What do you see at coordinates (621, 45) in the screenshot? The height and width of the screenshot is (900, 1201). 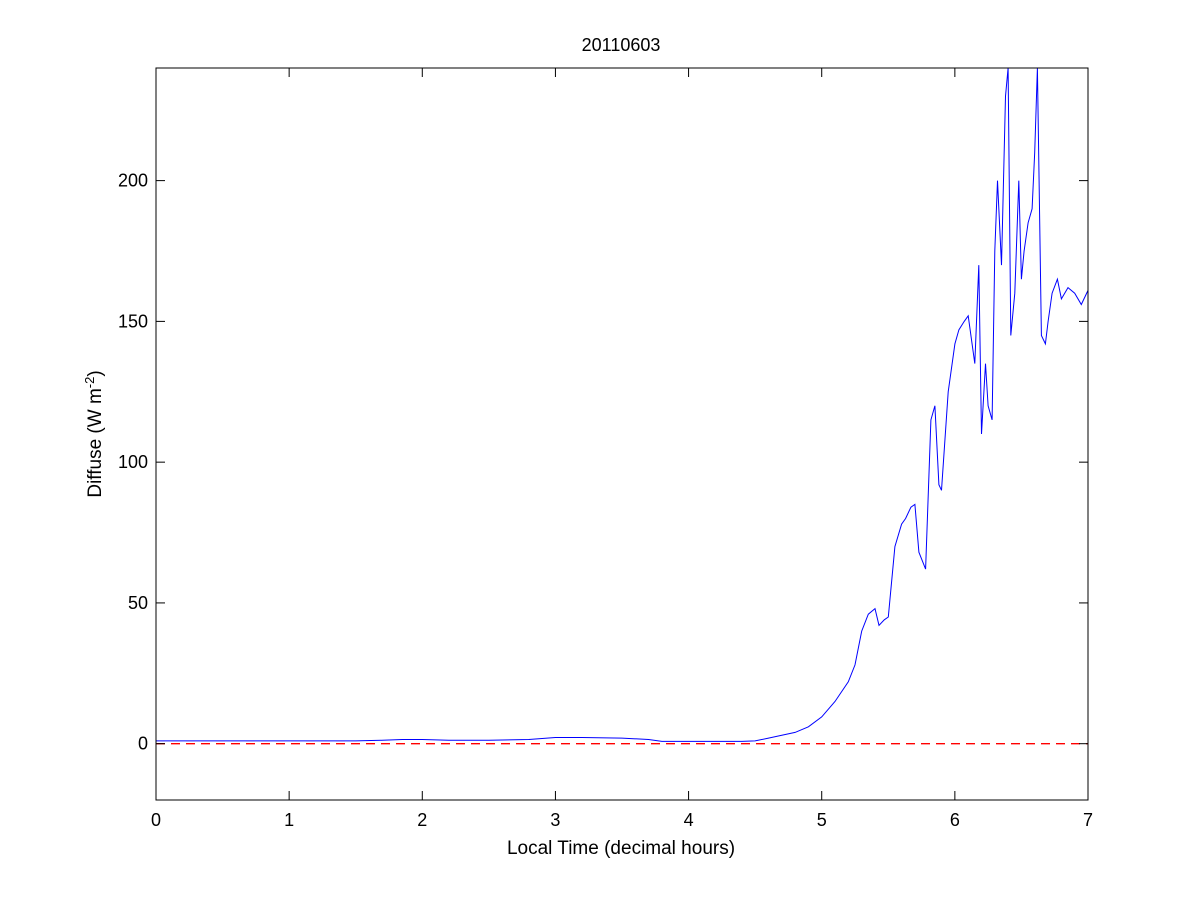 I see `chart-title: 20110603` at bounding box center [621, 45].